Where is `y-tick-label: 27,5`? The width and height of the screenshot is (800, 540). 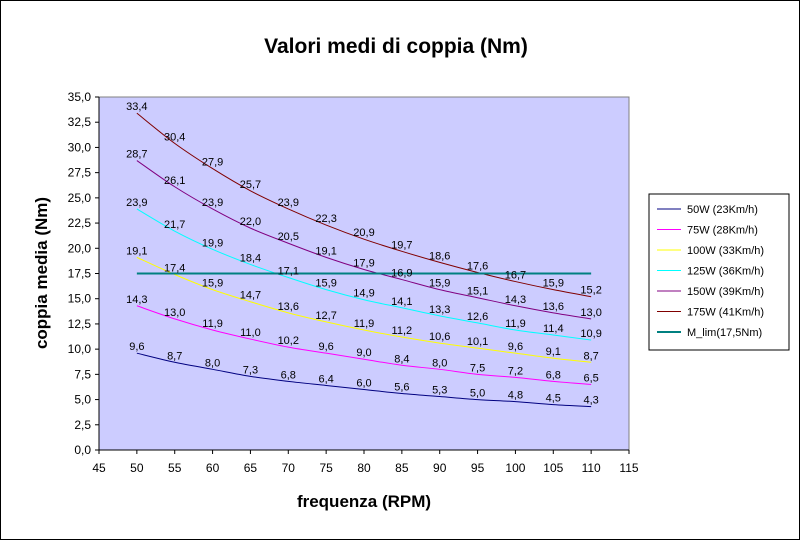 y-tick-label: 27,5 is located at coordinates (80, 173).